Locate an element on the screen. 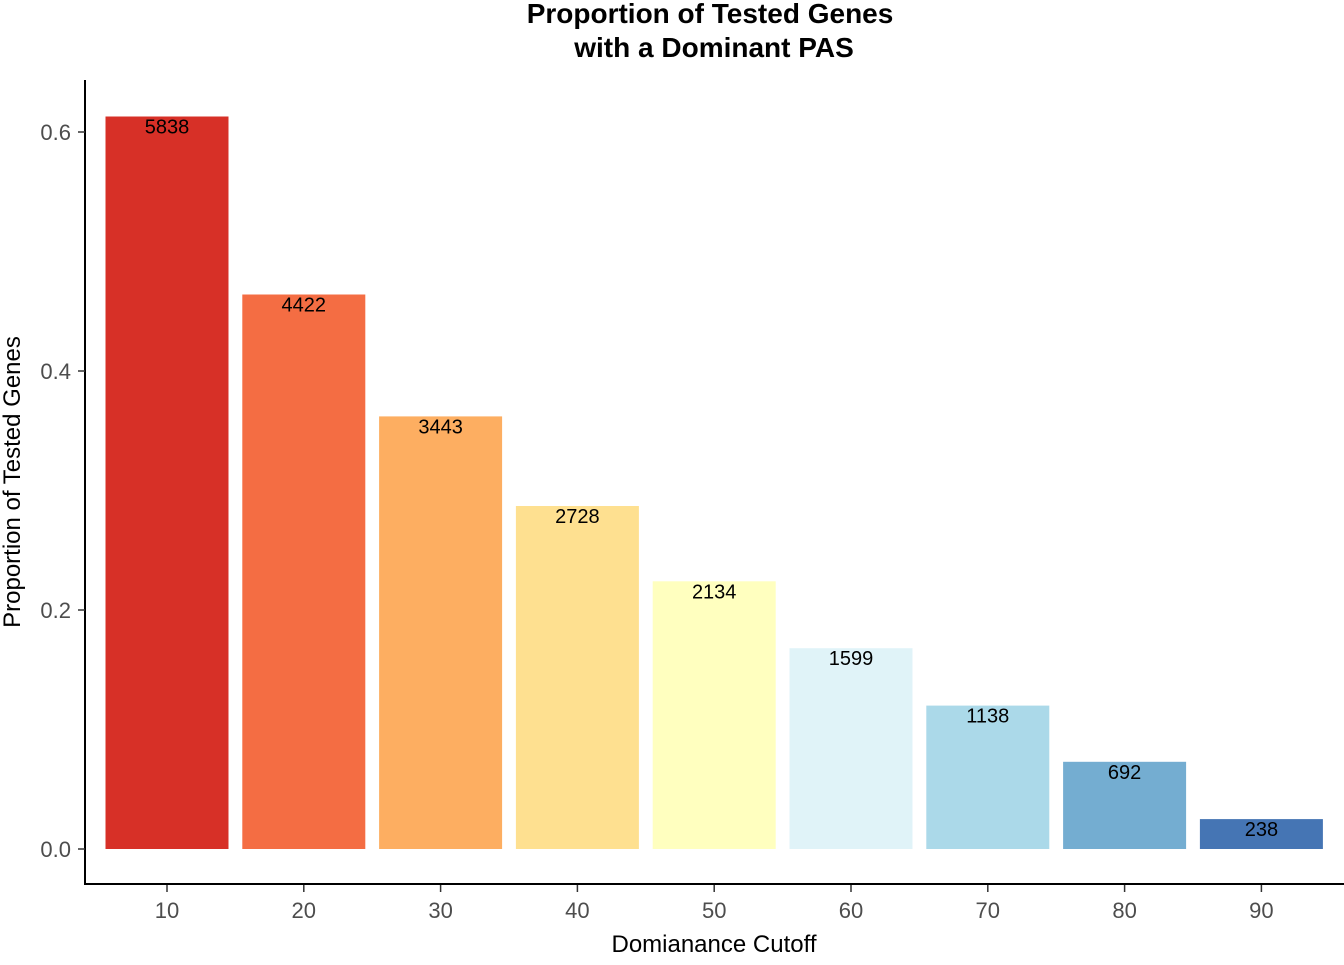  data-label-70: 1138 is located at coordinates (987, 717).